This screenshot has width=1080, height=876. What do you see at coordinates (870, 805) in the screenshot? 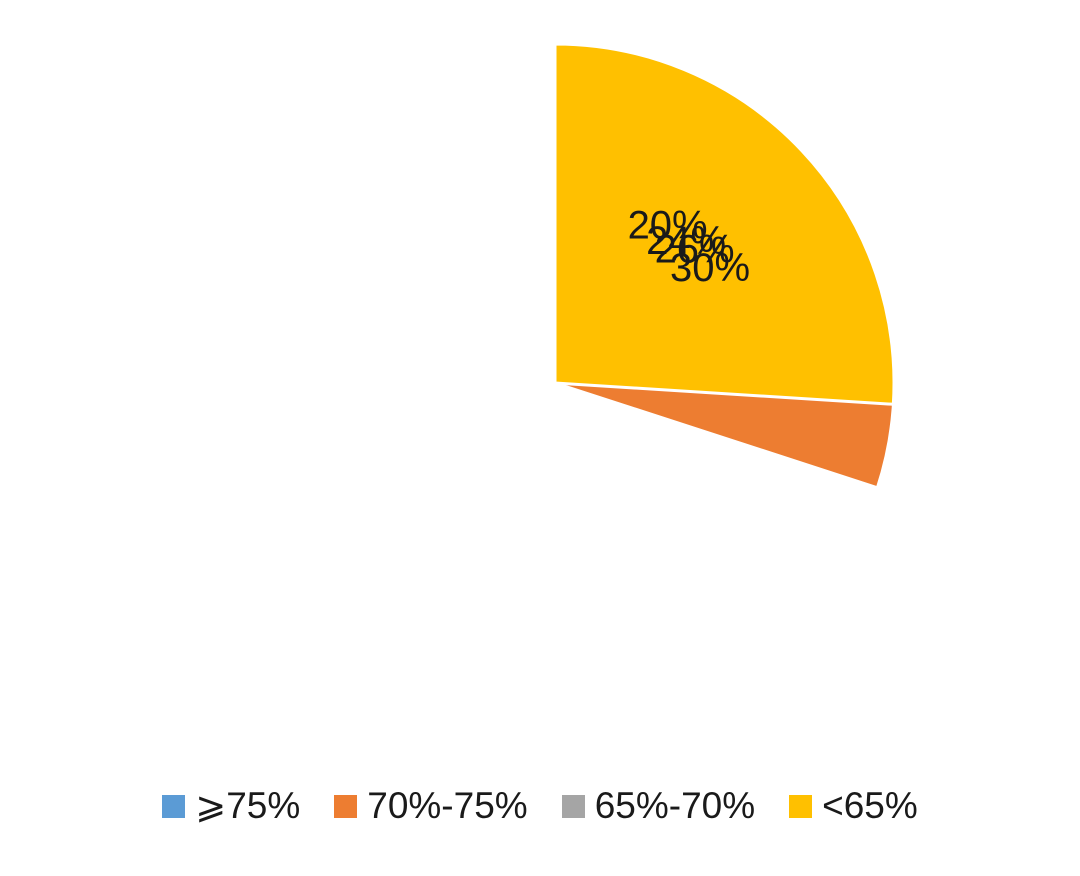
I see `legend-item-label: <65%` at bounding box center [870, 805].